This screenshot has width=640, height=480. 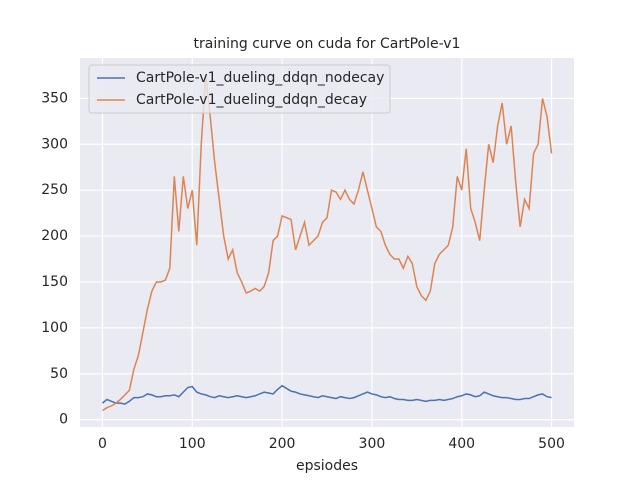 What do you see at coordinates (59, 374) in the screenshot?
I see `y-tick-label: 50` at bounding box center [59, 374].